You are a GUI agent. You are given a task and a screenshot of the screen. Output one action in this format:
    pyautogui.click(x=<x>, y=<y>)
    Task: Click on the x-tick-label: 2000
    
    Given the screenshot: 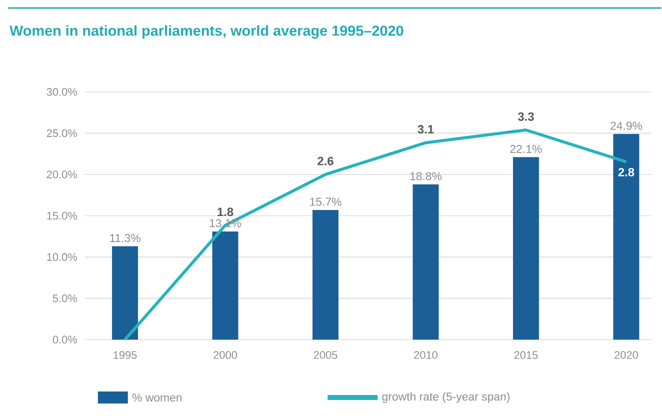 What is the action you would take?
    pyautogui.click(x=225, y=355)
    